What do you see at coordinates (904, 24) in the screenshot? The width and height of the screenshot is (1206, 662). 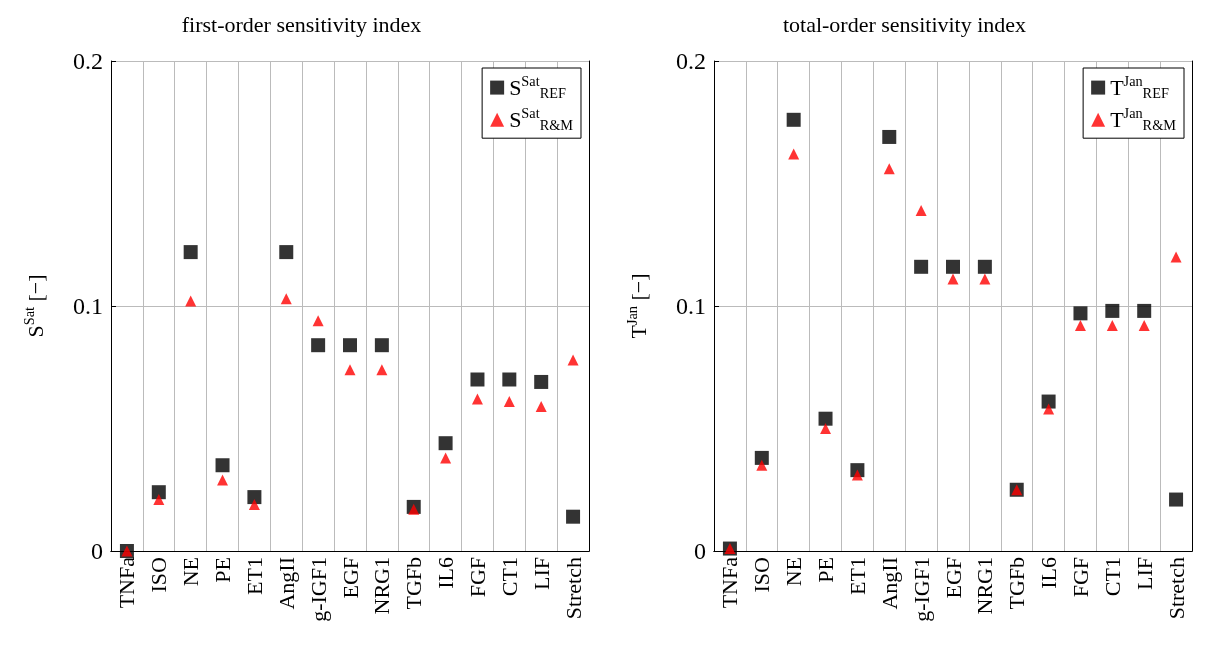 I see `chart-title: total-order sensitivity index` at bounding box center [904, 24].